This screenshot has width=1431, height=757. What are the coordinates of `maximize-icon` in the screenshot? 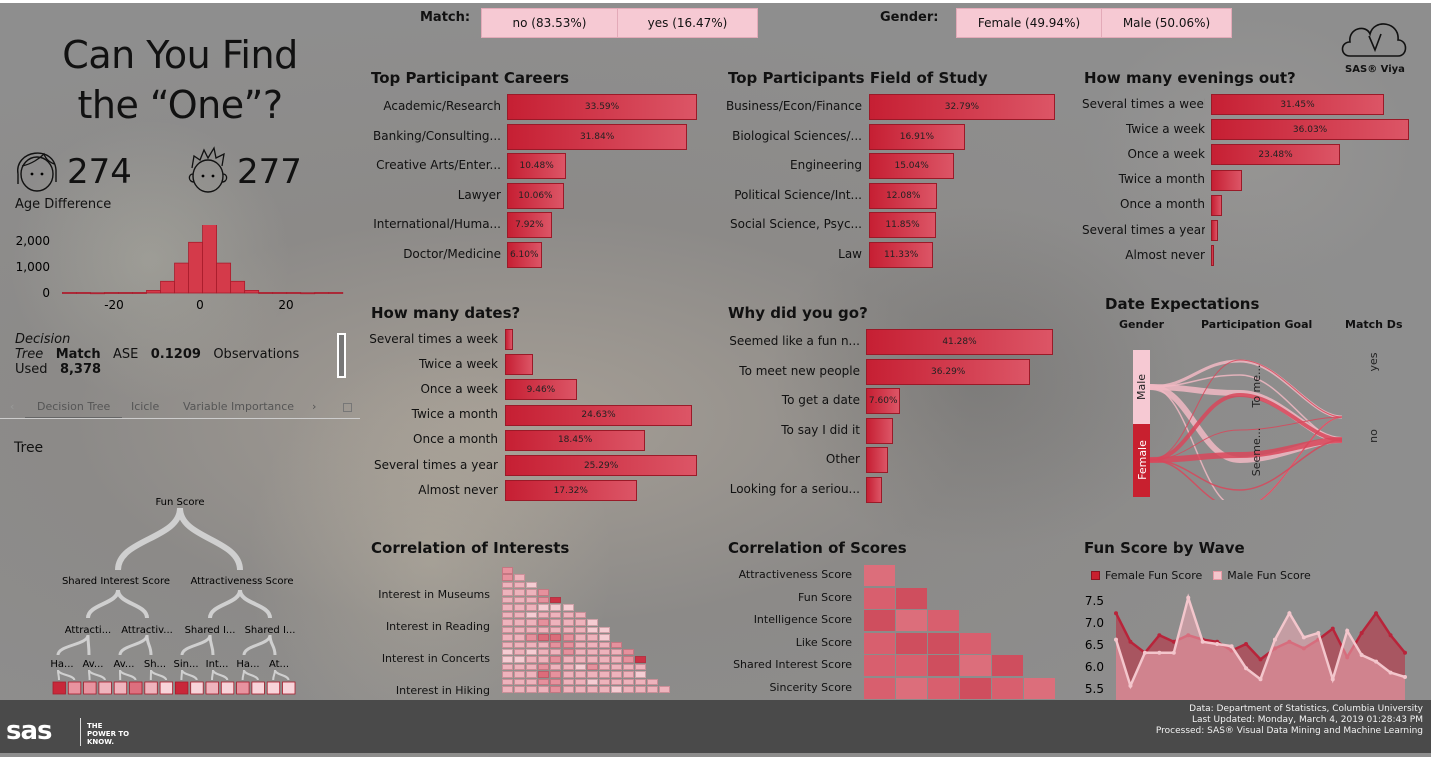 It's located at (347, 407).